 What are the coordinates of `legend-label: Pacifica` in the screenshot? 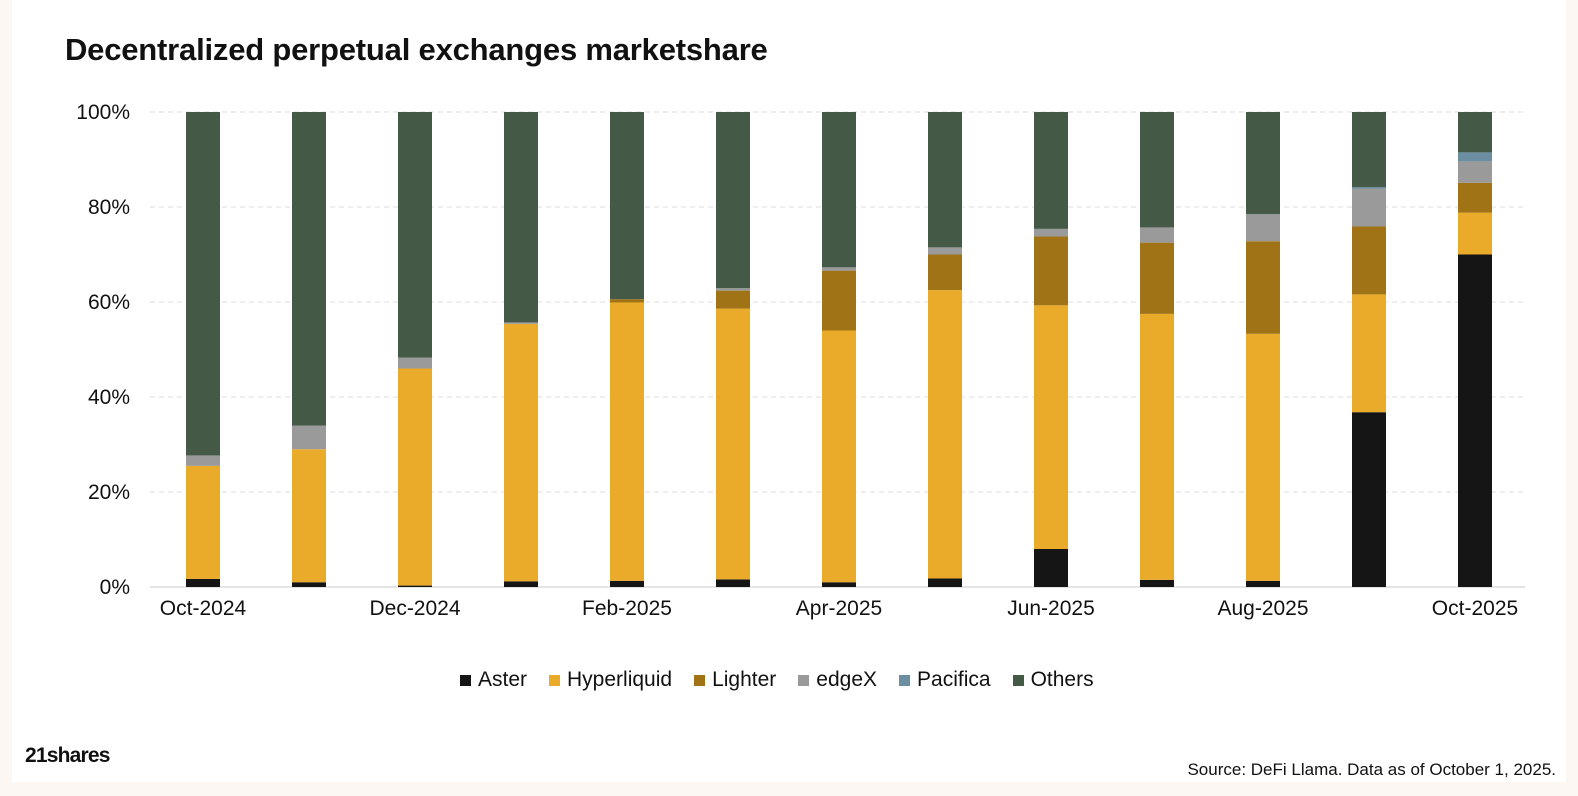 It's located at (954, 679).